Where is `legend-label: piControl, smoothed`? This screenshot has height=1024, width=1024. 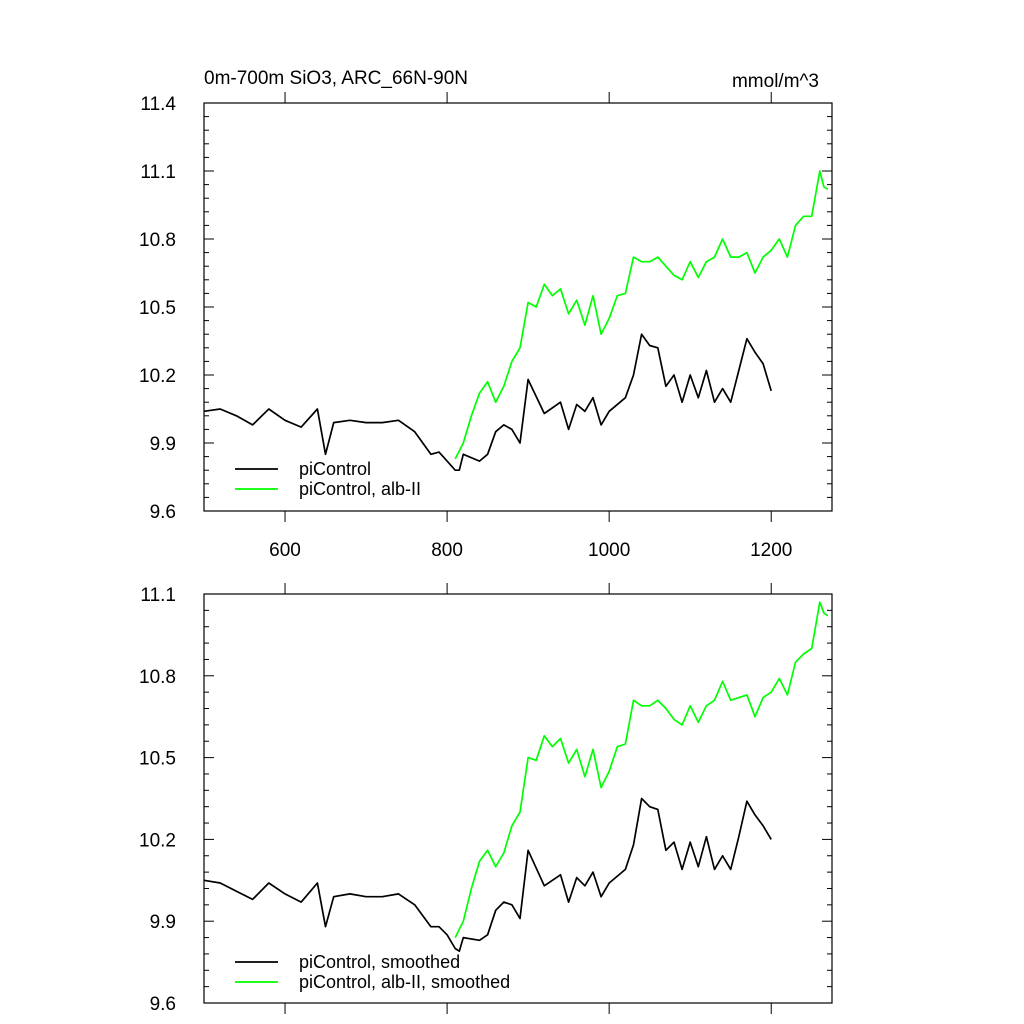
legend-label: piControl, smoothed is located at coordinates (379, 962).